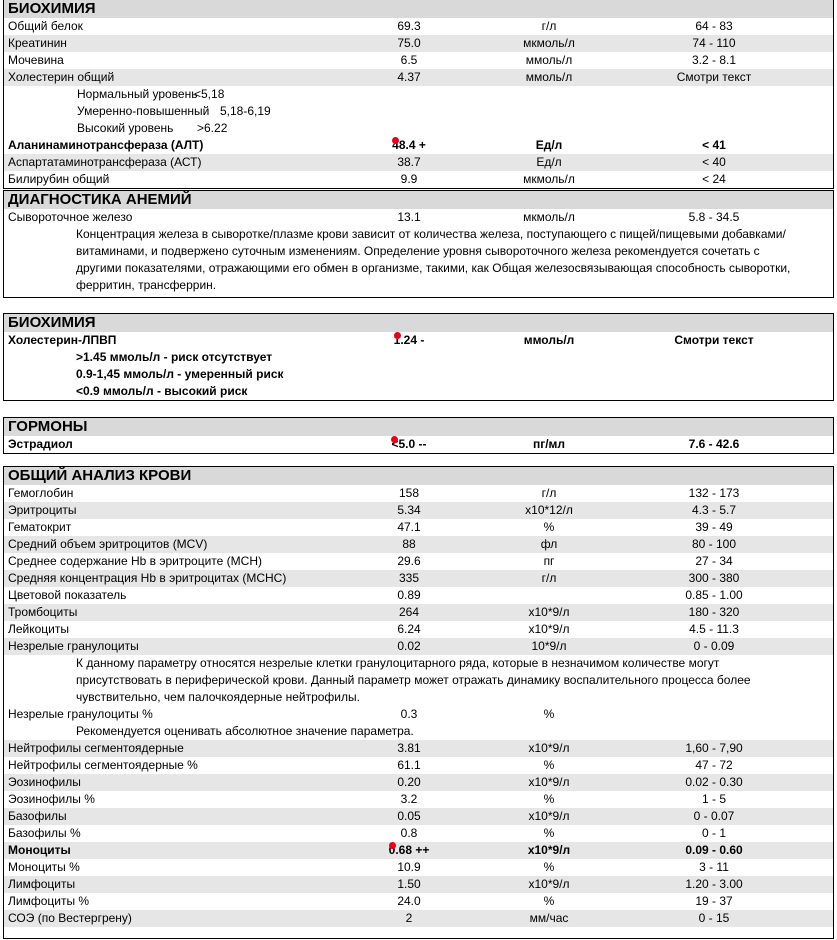 The width and height of the screenshot is (837, 940). I want to click on value-text: 0.89, so click(409, 595).